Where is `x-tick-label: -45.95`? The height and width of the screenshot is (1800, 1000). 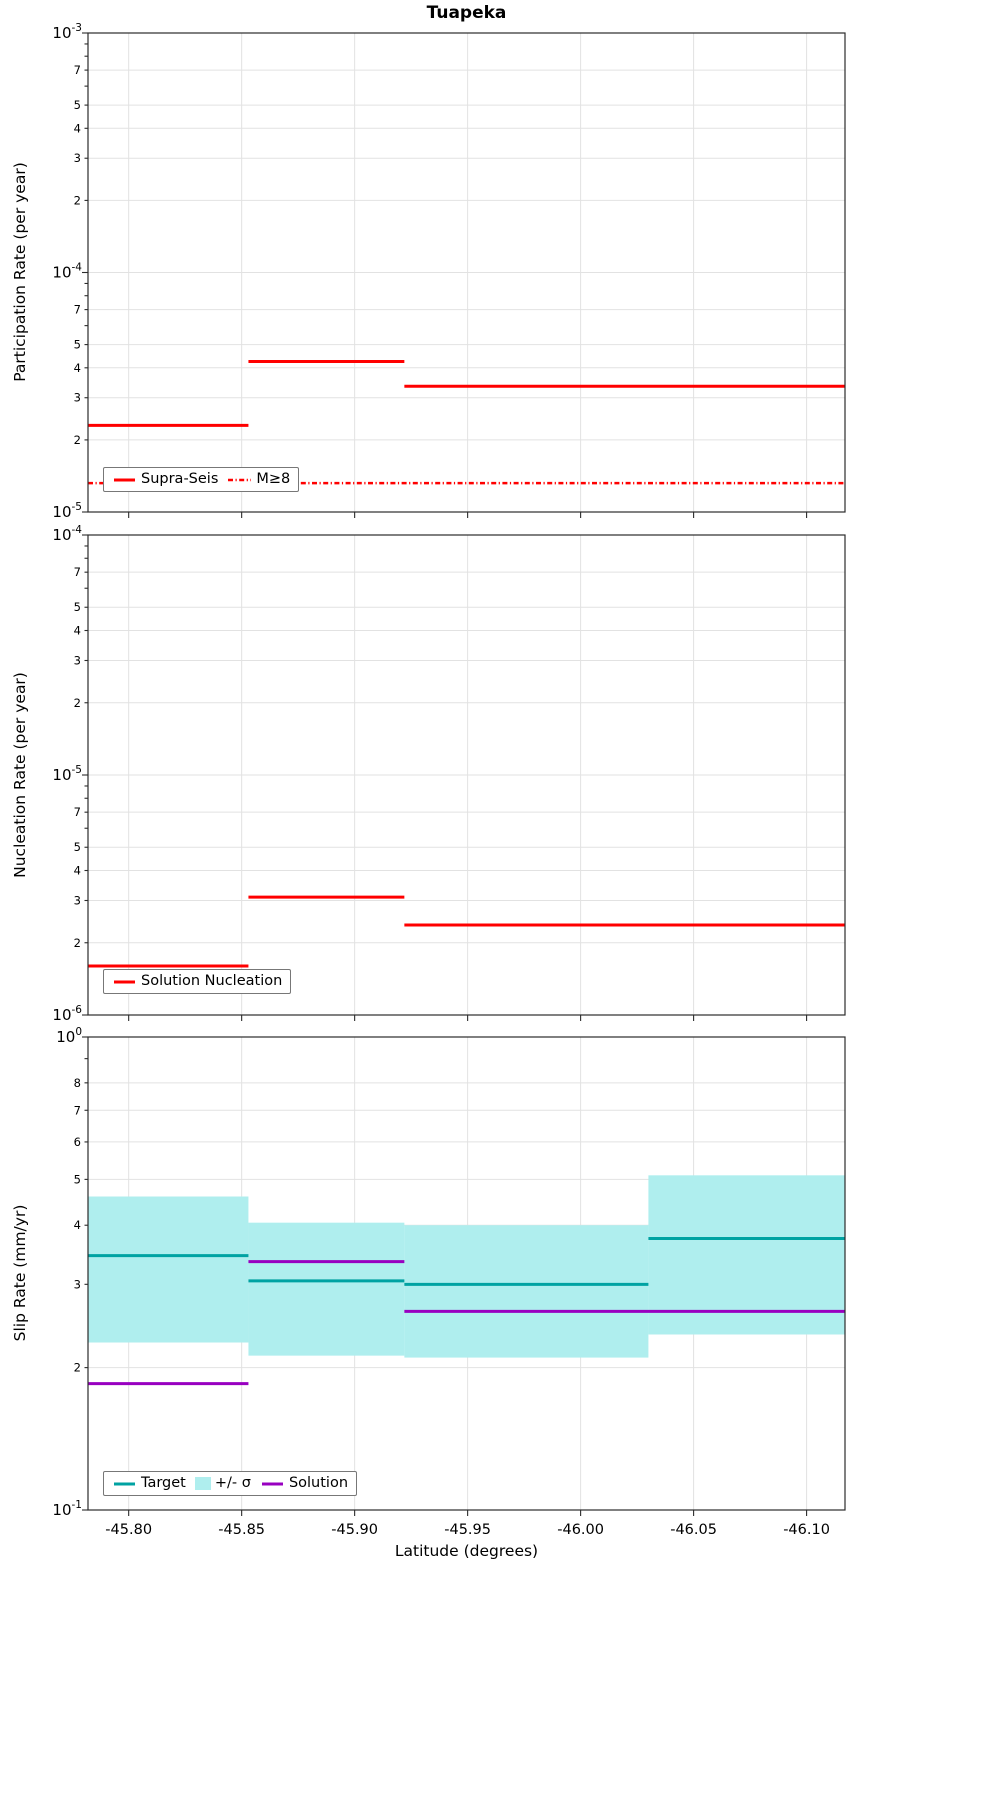 x-tick-label: -45.95 is located at coordinates (467, 1530).